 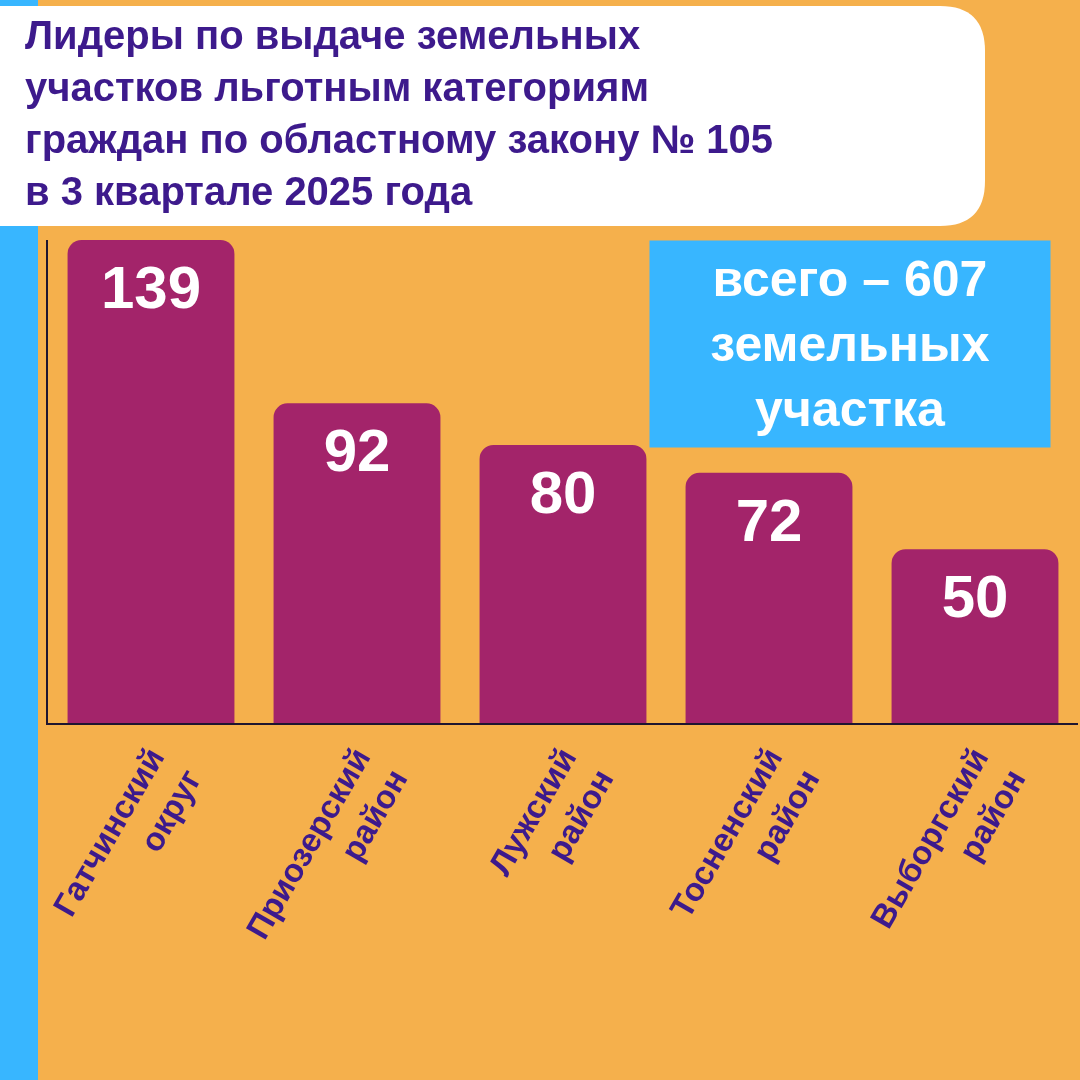 What do you see at coordinates (975, 597) in the screenshot?
I see `data-label: 50` at bounding box center [975, 597].